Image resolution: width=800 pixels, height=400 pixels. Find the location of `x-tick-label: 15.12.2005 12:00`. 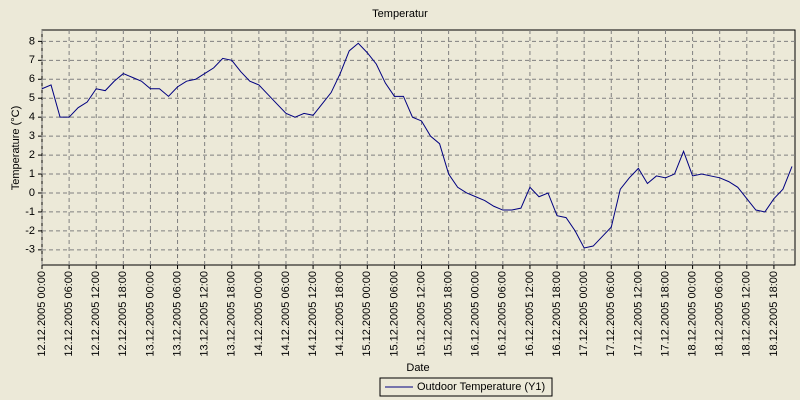

x-tick-label: 15.12.2005 12:00 is located at coordinates (421, 314).